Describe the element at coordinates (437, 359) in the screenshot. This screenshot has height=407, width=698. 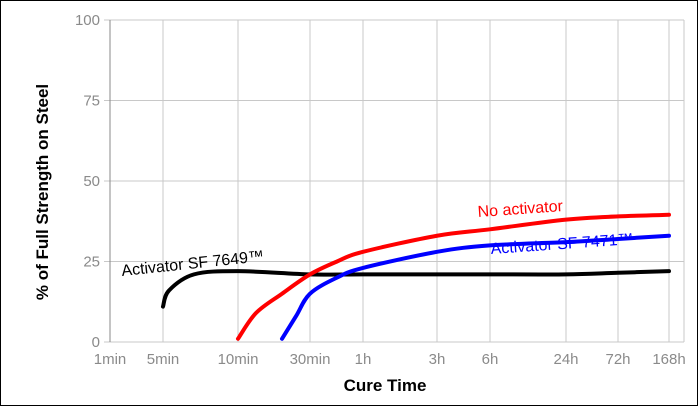
I see `x-tick-label: 3h` at that location.